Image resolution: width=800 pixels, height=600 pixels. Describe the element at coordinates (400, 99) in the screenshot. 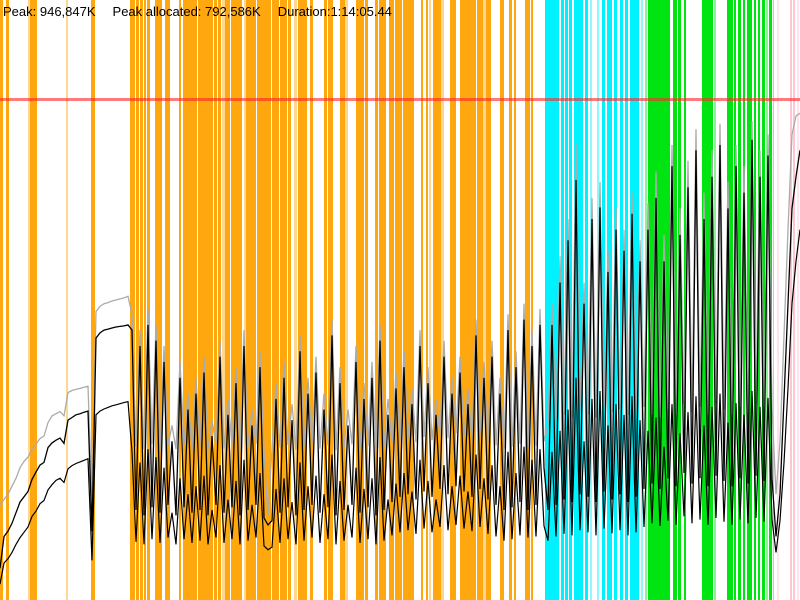

I see `peak-threshold-line` at that location.